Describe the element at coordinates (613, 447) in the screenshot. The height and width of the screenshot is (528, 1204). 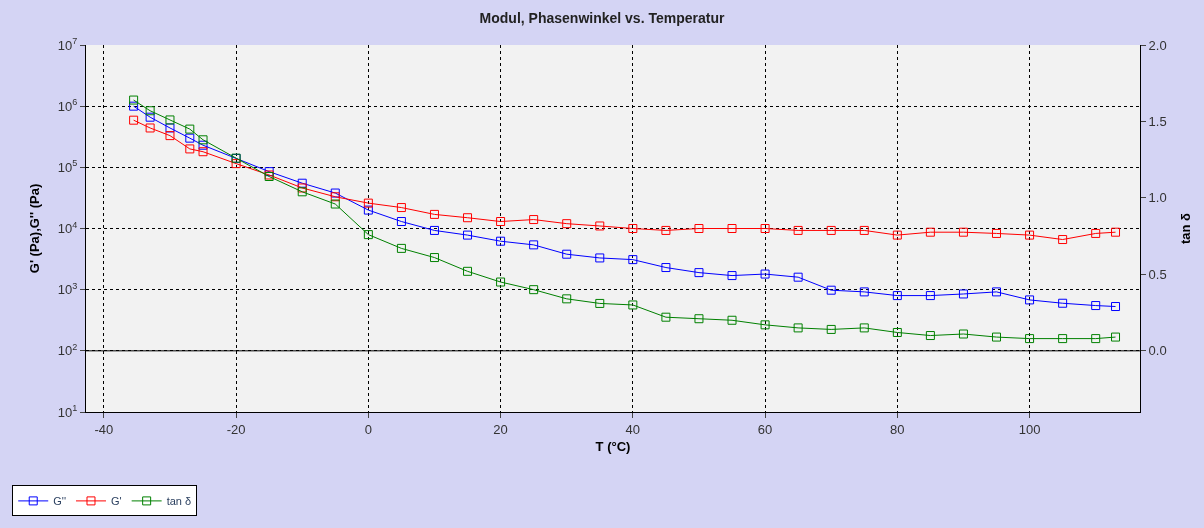
I see `x-axis-title: T (°C)` at that location.